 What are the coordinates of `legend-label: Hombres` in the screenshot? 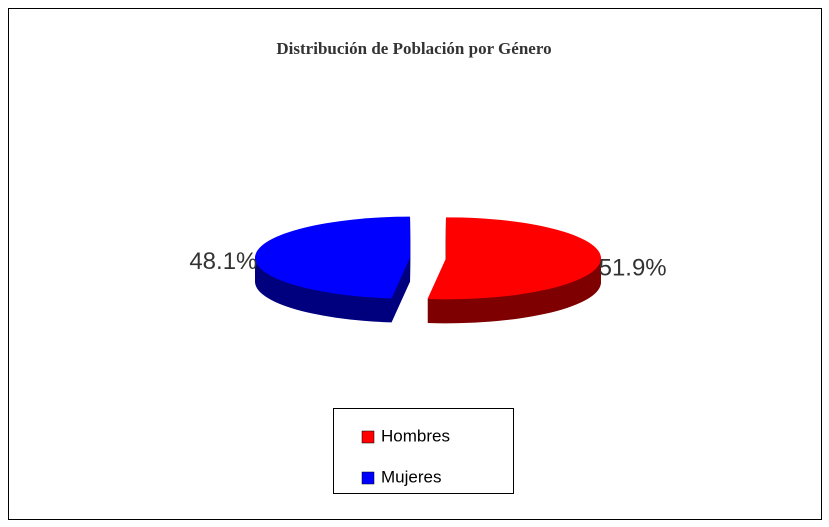 It's located at (415, 435).